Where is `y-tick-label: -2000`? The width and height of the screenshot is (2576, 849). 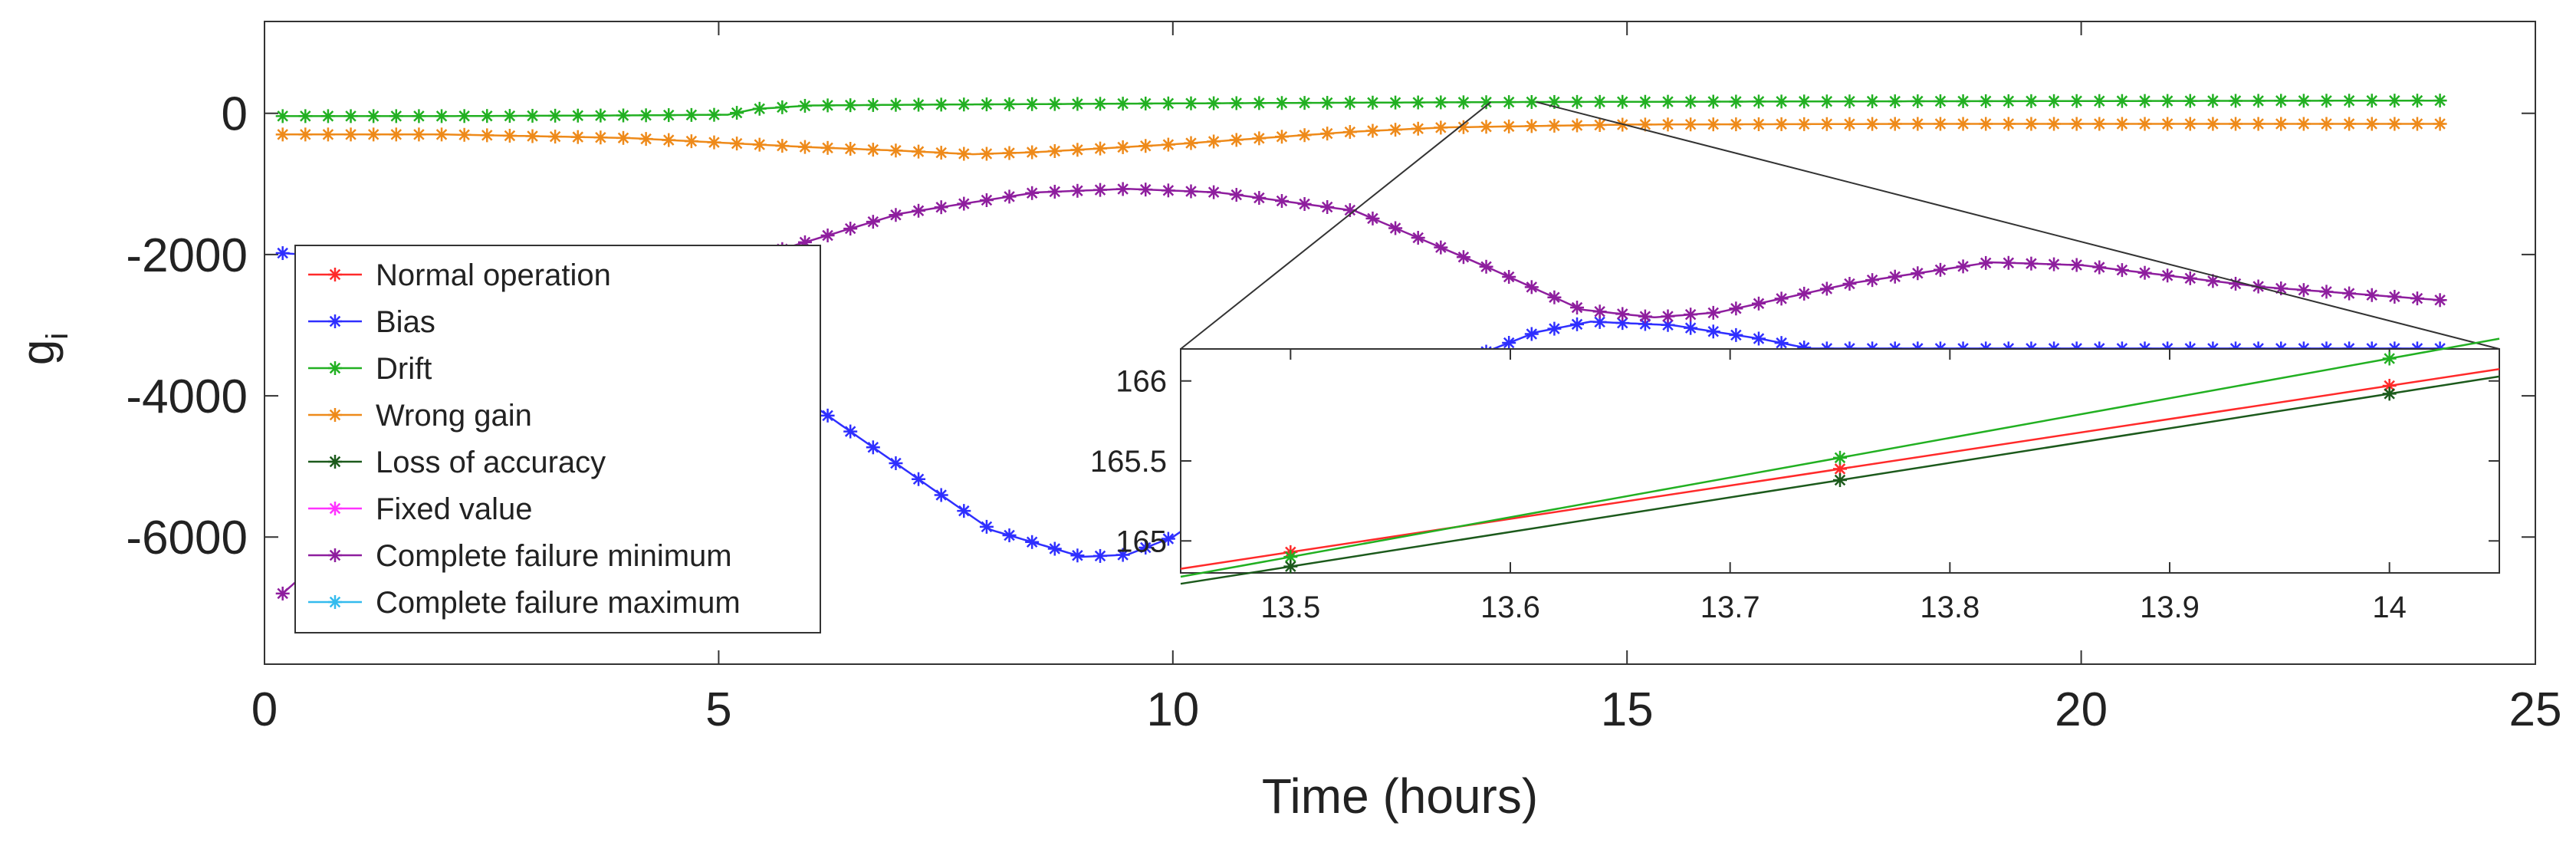 y-tick-label: -2000 is located at coordinates (187, 255).